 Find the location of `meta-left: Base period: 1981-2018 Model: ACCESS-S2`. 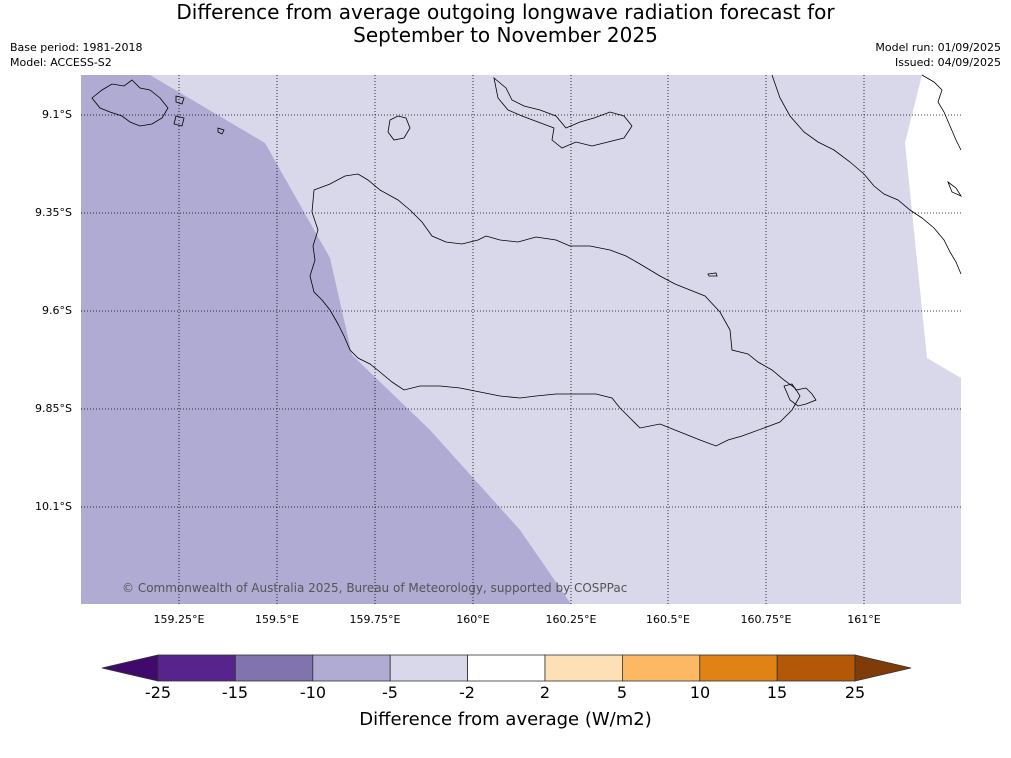

meta-left: Base period: 1981-2018 Model: ACCESS-S2 is located at coordinates (76, 55).